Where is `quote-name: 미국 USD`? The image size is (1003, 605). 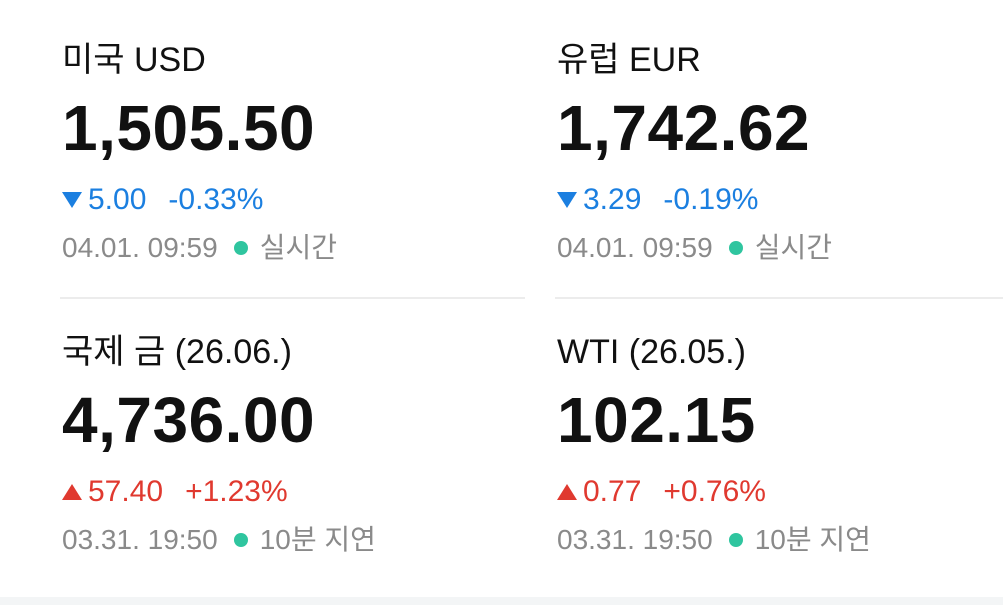
quote-name: 미국 USD is located at coordinates (134, 60).